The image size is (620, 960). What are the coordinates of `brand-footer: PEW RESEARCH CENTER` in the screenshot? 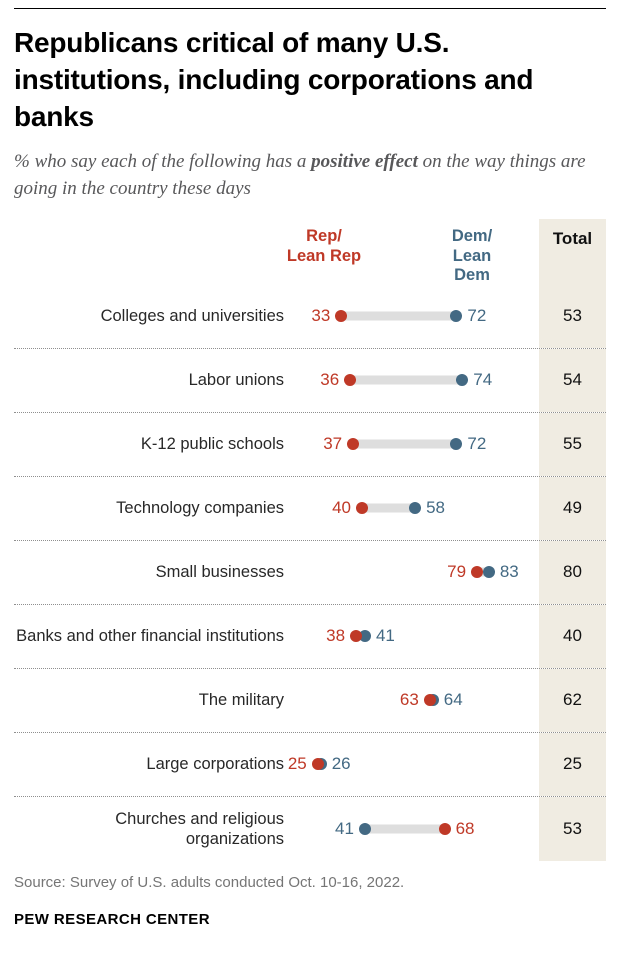 It's located at (112, 919).